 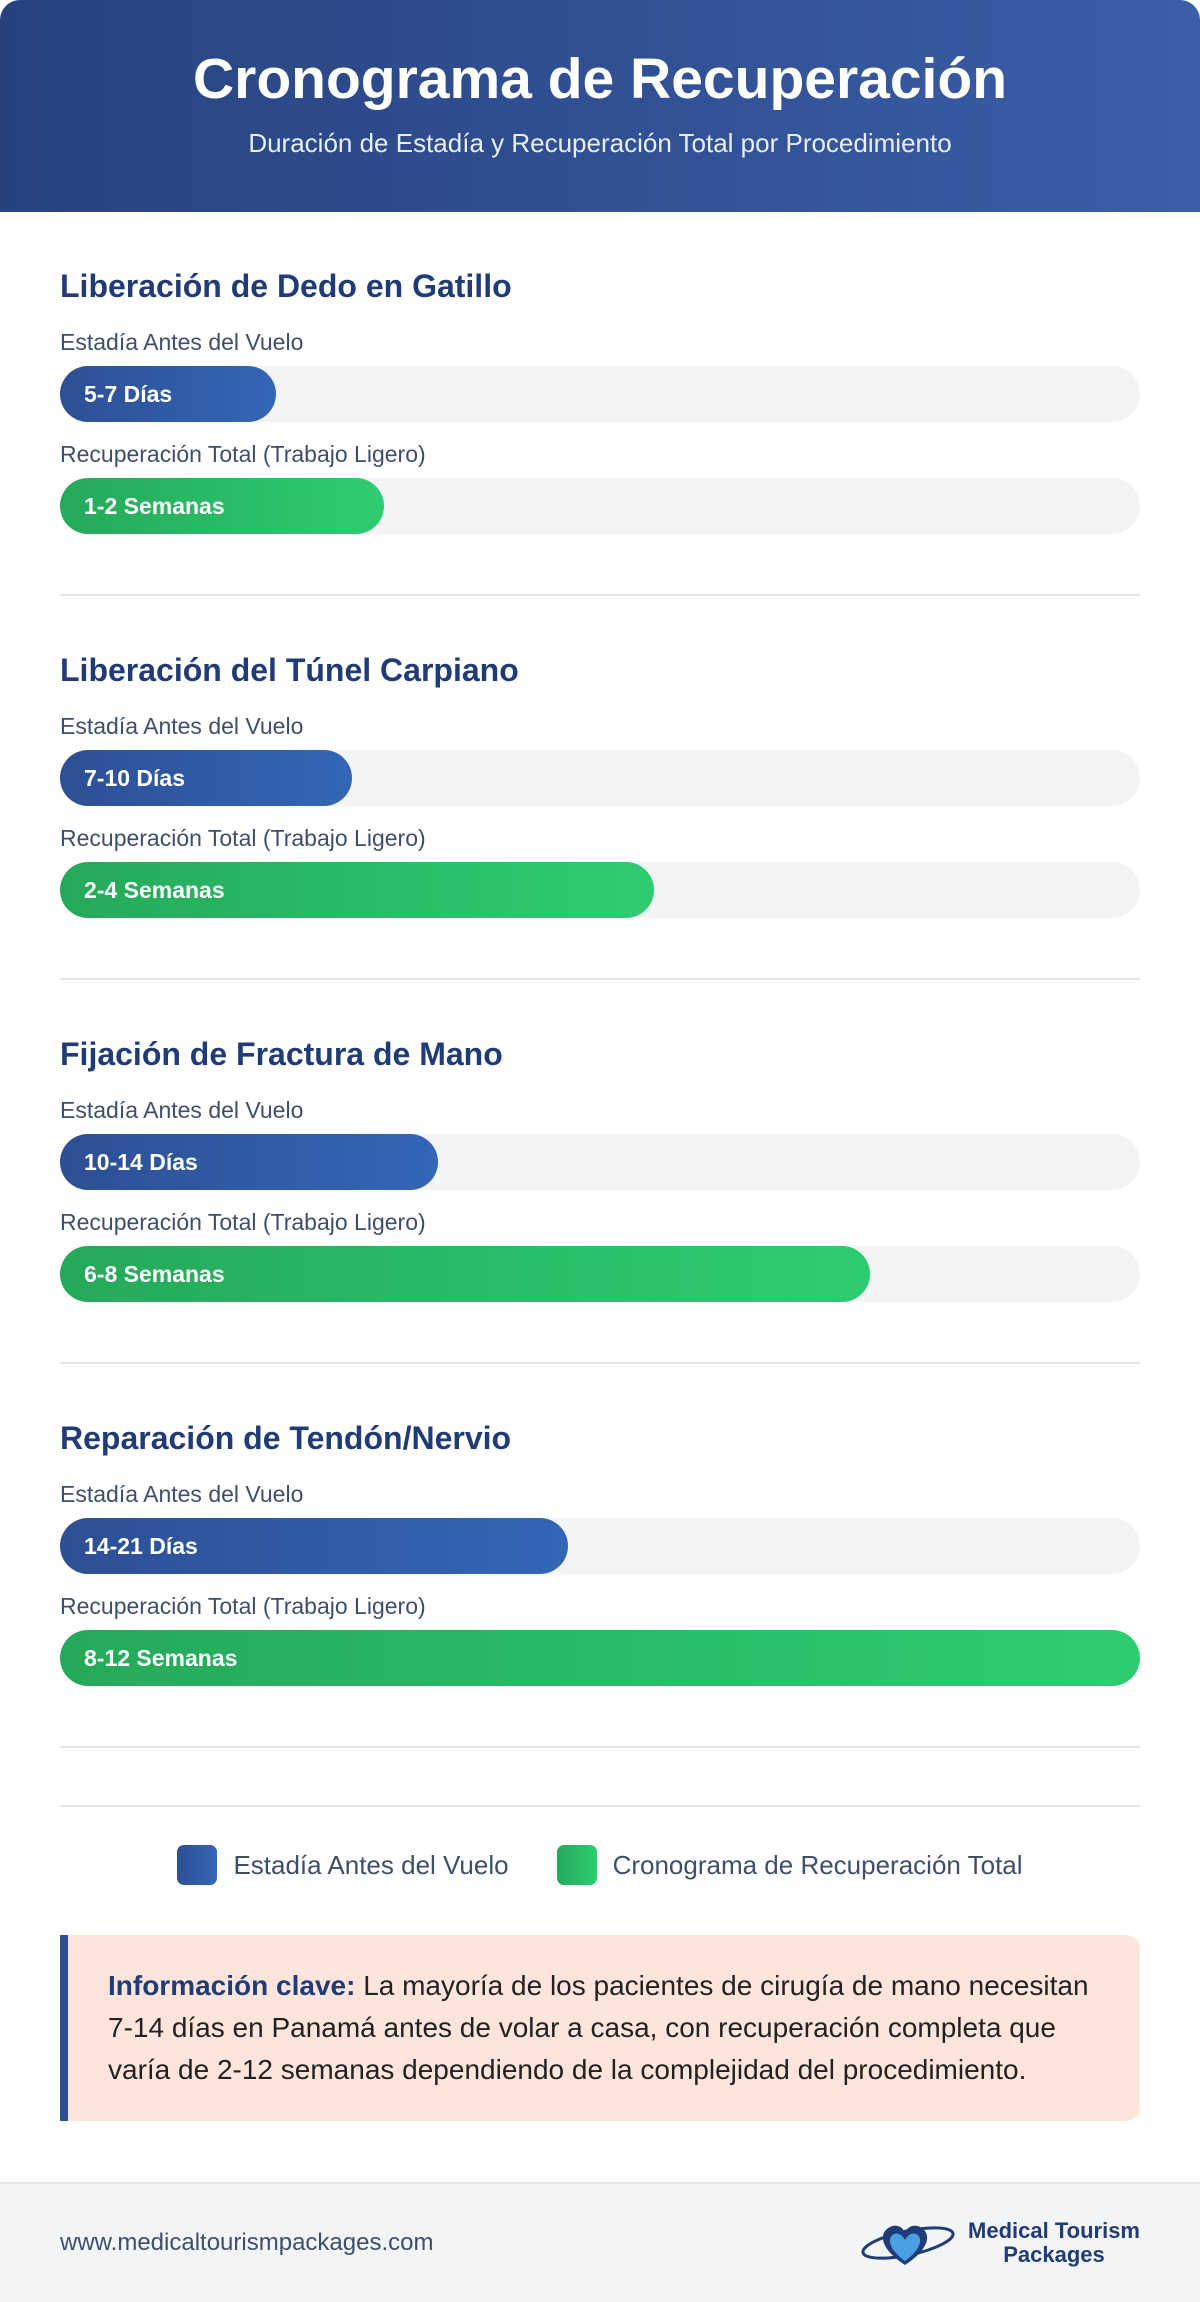 What do you see at coordinates (1054, 2254) in the screenshot?
I see `logo-line: Packages` at bounding box center [1054, 2254].